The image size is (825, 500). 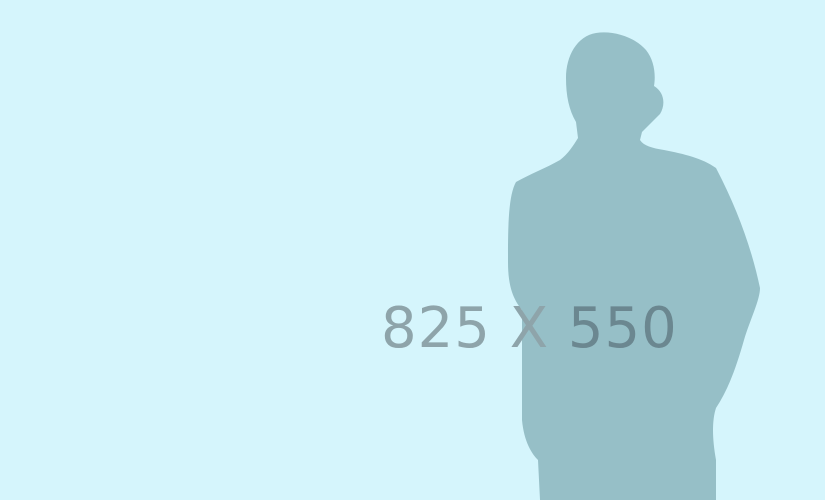 I want to click on dimensions-width-label: 825 X, so click(x=465, y=328).